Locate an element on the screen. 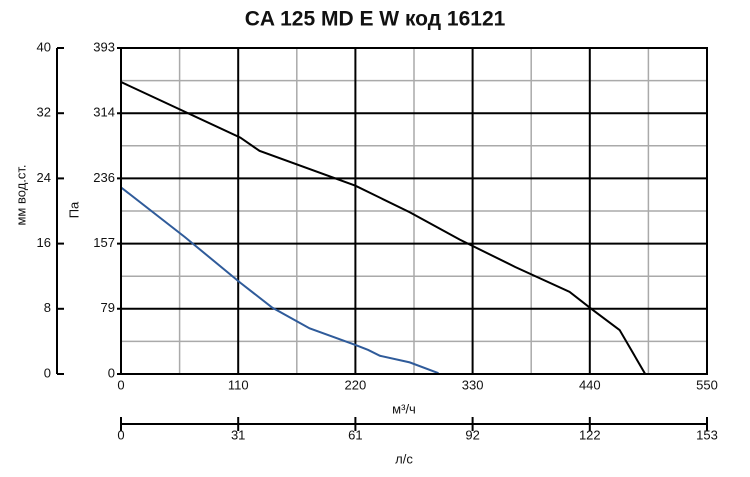 This screenshot has width=750, height=477. y2-tick-label: 16 is located at coordinates (44, 242).